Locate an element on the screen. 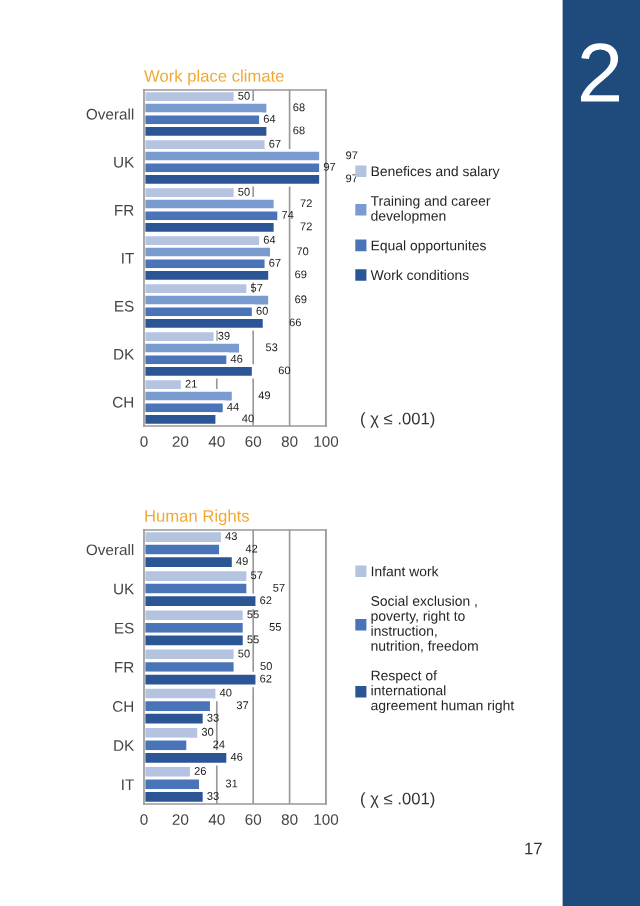  chart-title: Human Rights is located at coordinates (197, 517).